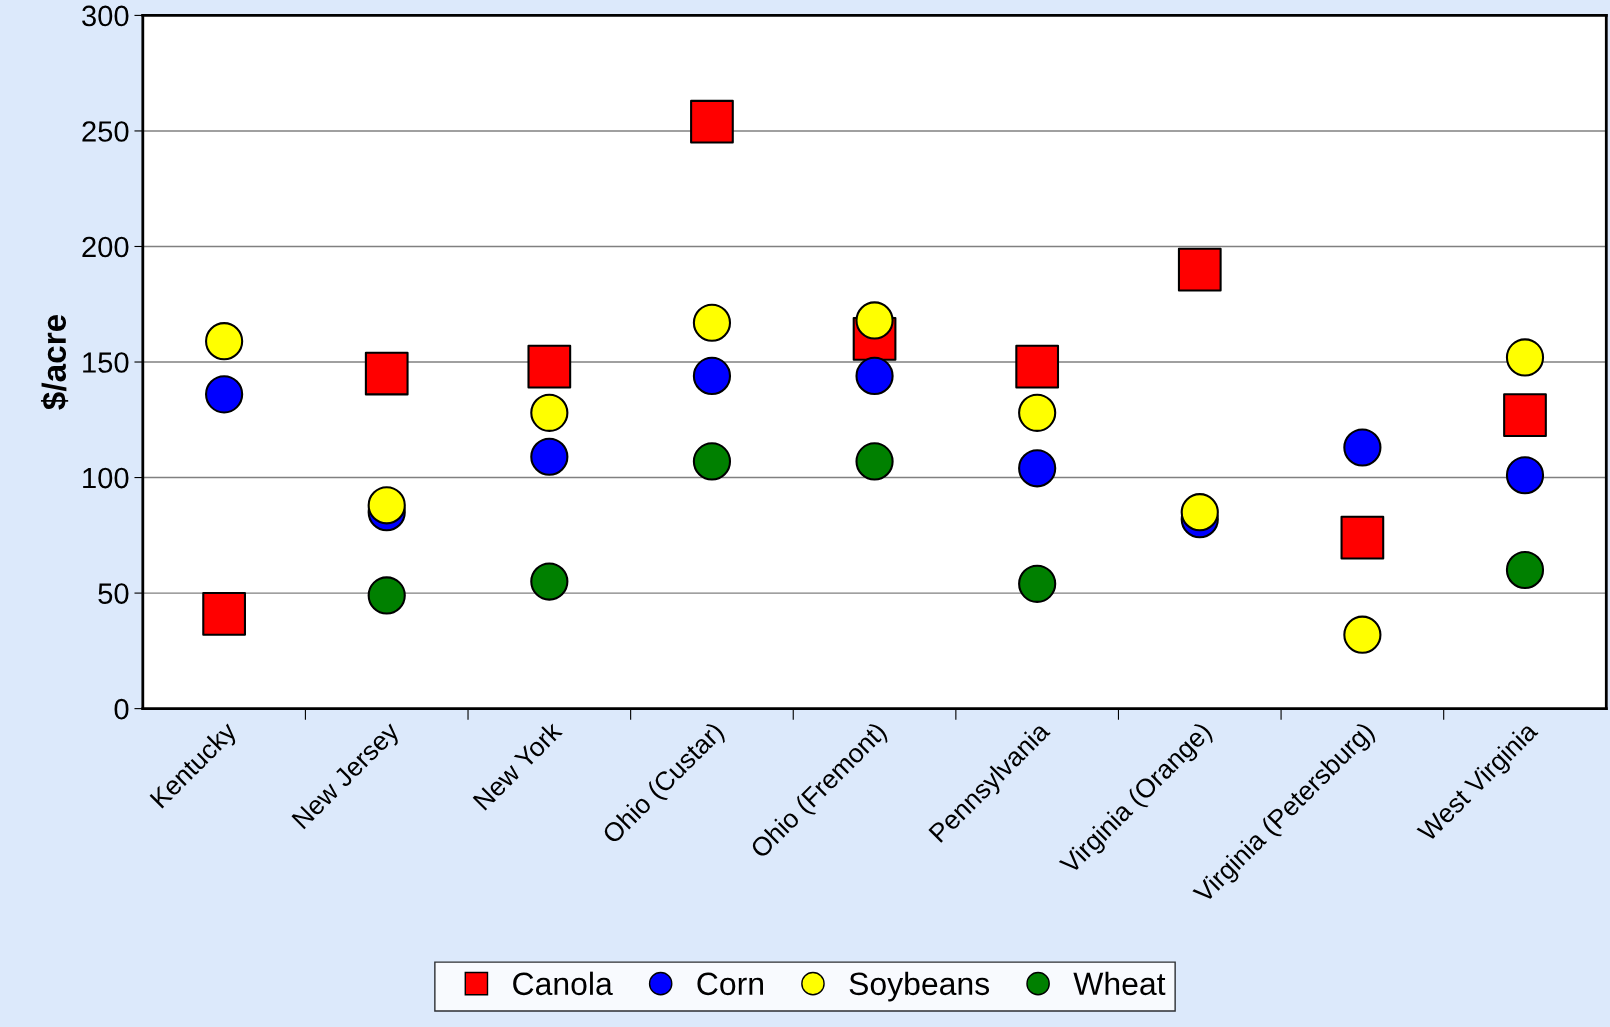 This screenshot has width=1610, height=1027. What do you see at coordinates (730, 984) in the screenshot?
I see `legend-label: Corn` at bounding box center [730, 984].